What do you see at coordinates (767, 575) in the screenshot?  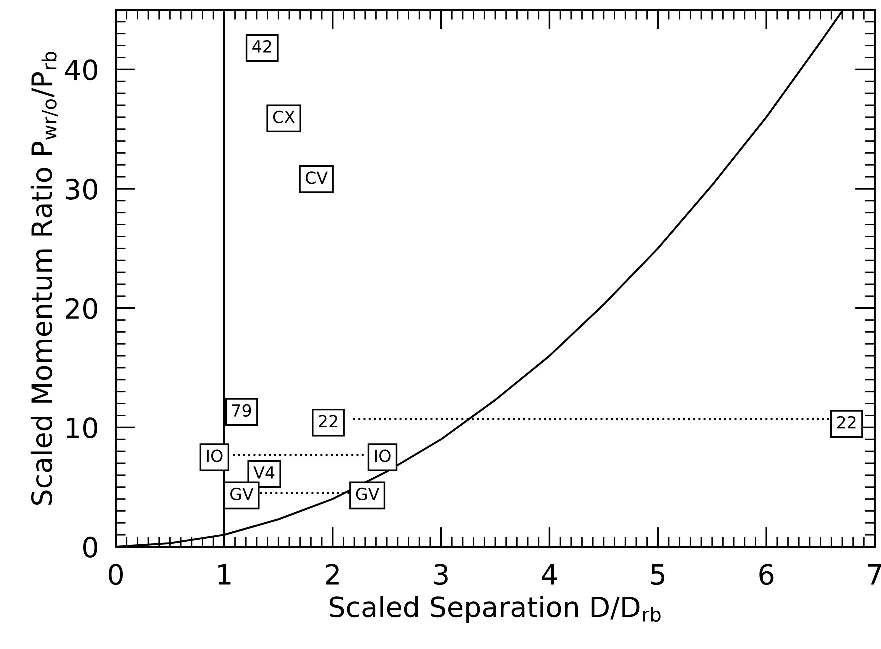 I see `x-tick-label: 6` at bounding box center [767, 575].